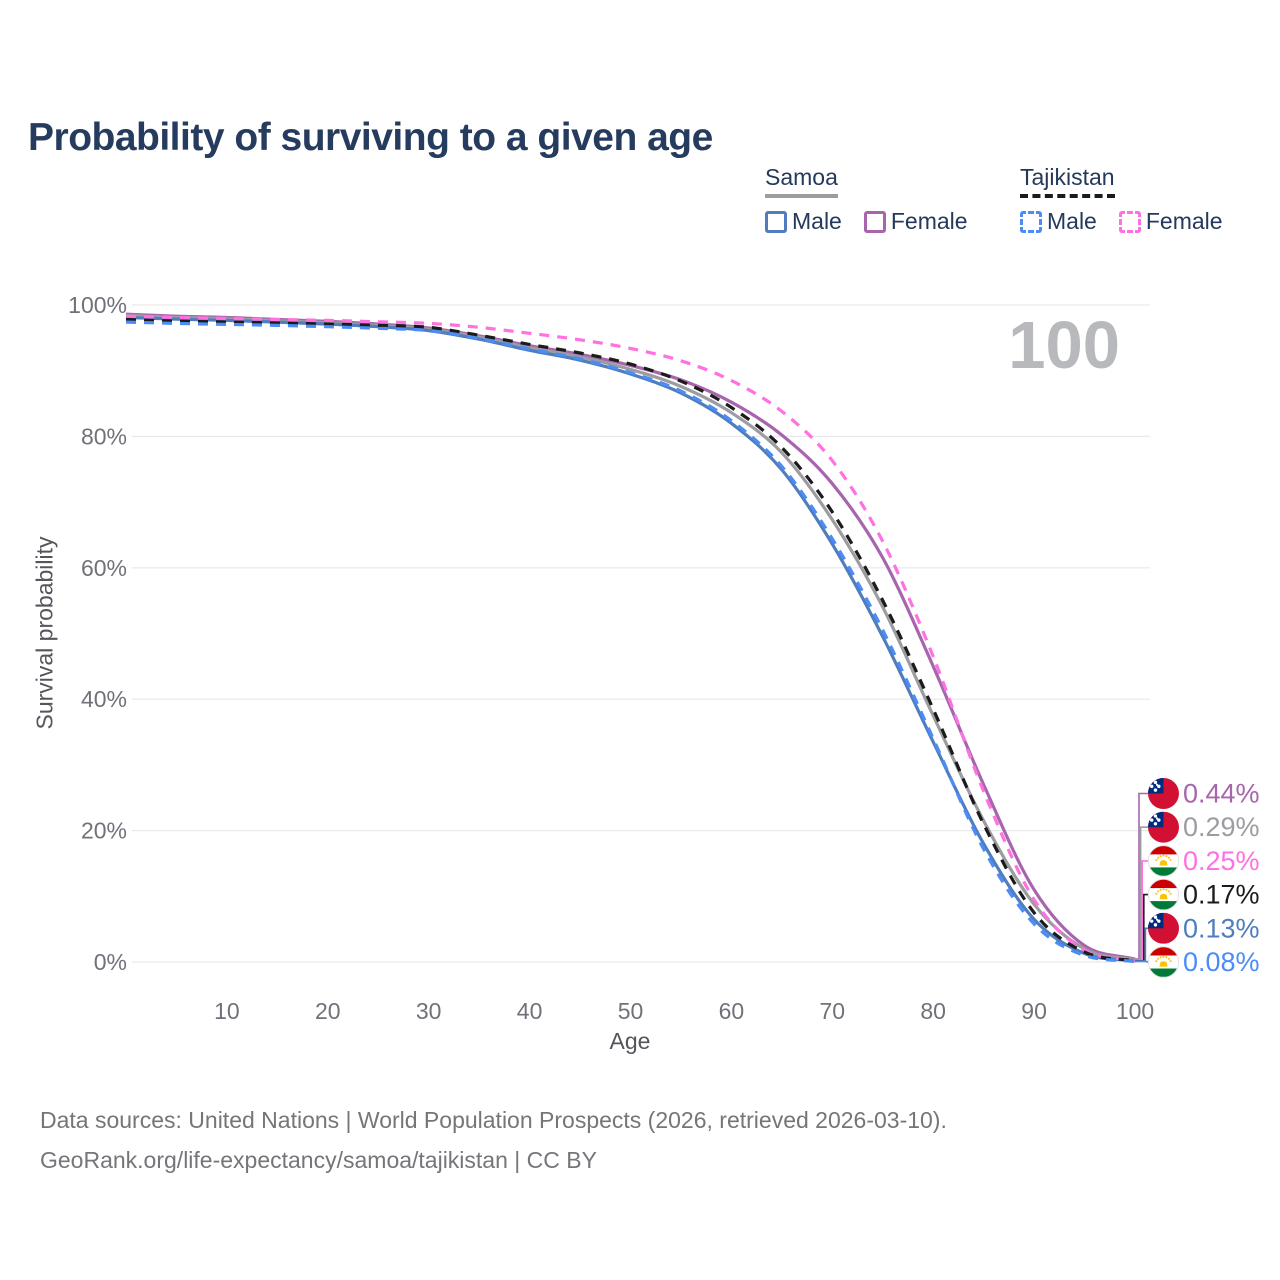  I want to click on x-tick-label: 60, so click(732, 1011).